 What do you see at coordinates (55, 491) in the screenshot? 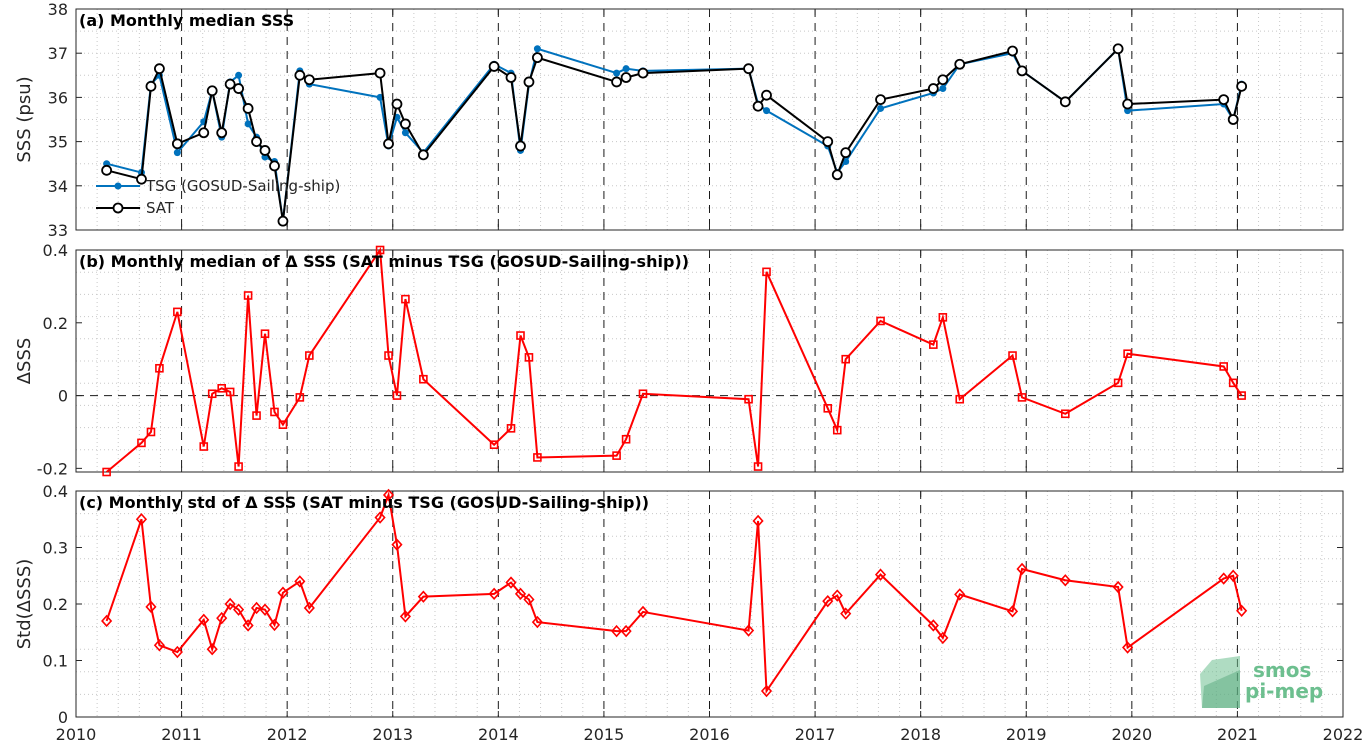
I see `y-tick-label: 0.4` at bounding box center [55, 491].